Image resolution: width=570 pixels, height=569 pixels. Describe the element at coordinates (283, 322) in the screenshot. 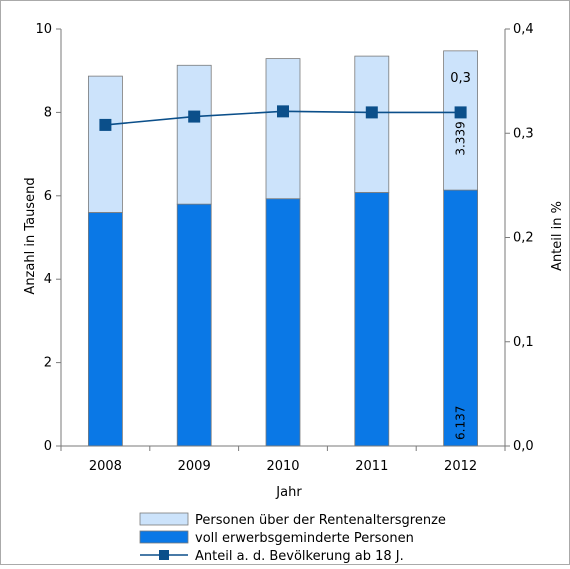

I see `bar-voll-erwerbsgeminderte-personen-2010` at that location.